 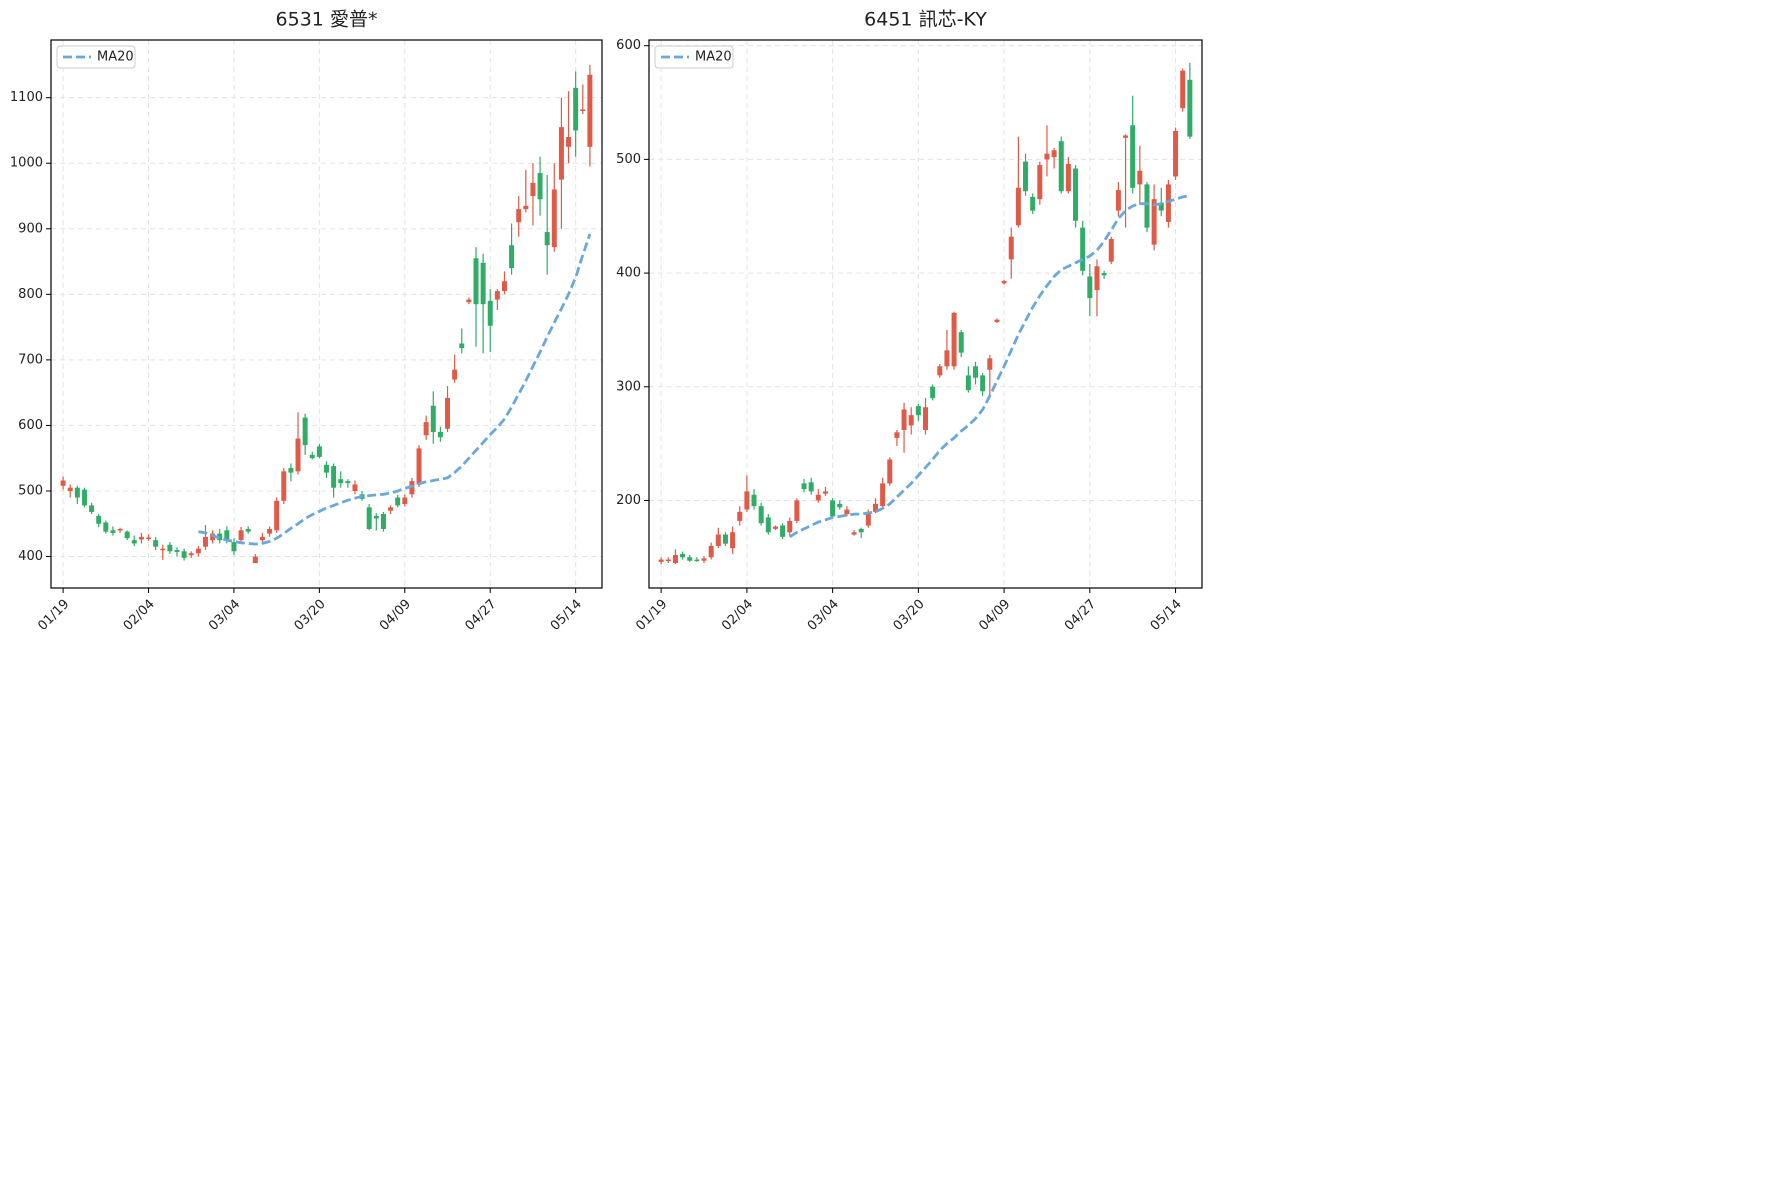 What do you see at coordinates (96, 57) in the screenshot?
I see `legend-box` at bounding box center [96, 57].